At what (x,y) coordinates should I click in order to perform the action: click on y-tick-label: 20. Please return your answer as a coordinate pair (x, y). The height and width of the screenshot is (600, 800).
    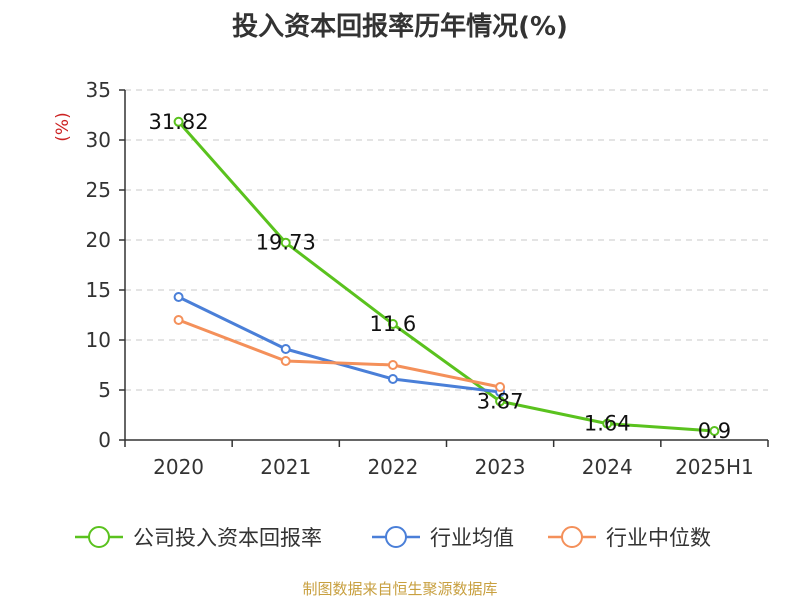
    Looking at the image, I should click on (98, 240).